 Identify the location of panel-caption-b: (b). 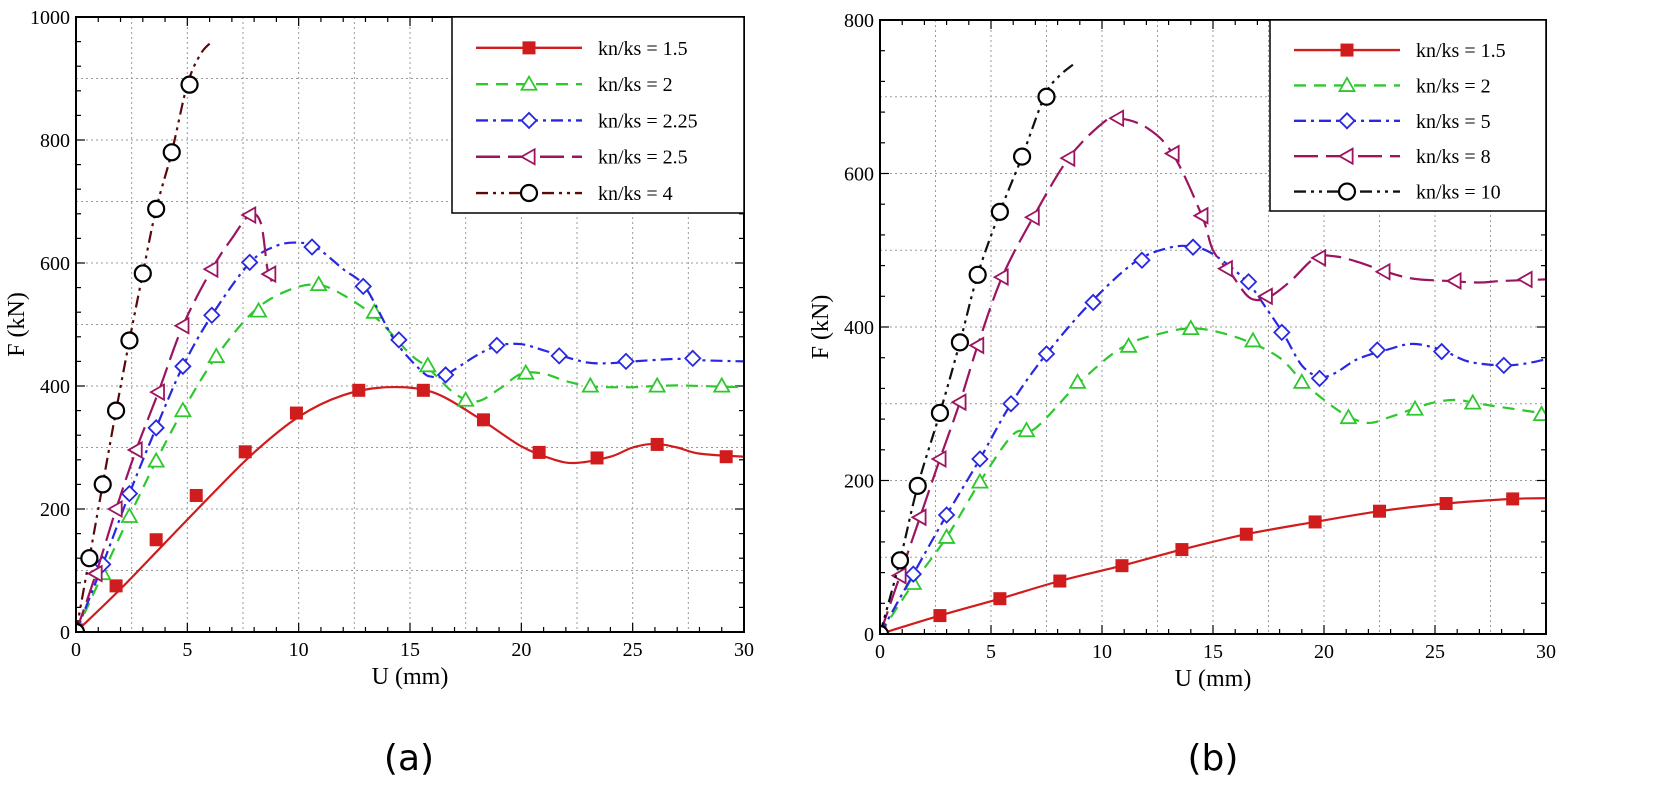
(1213, 758).